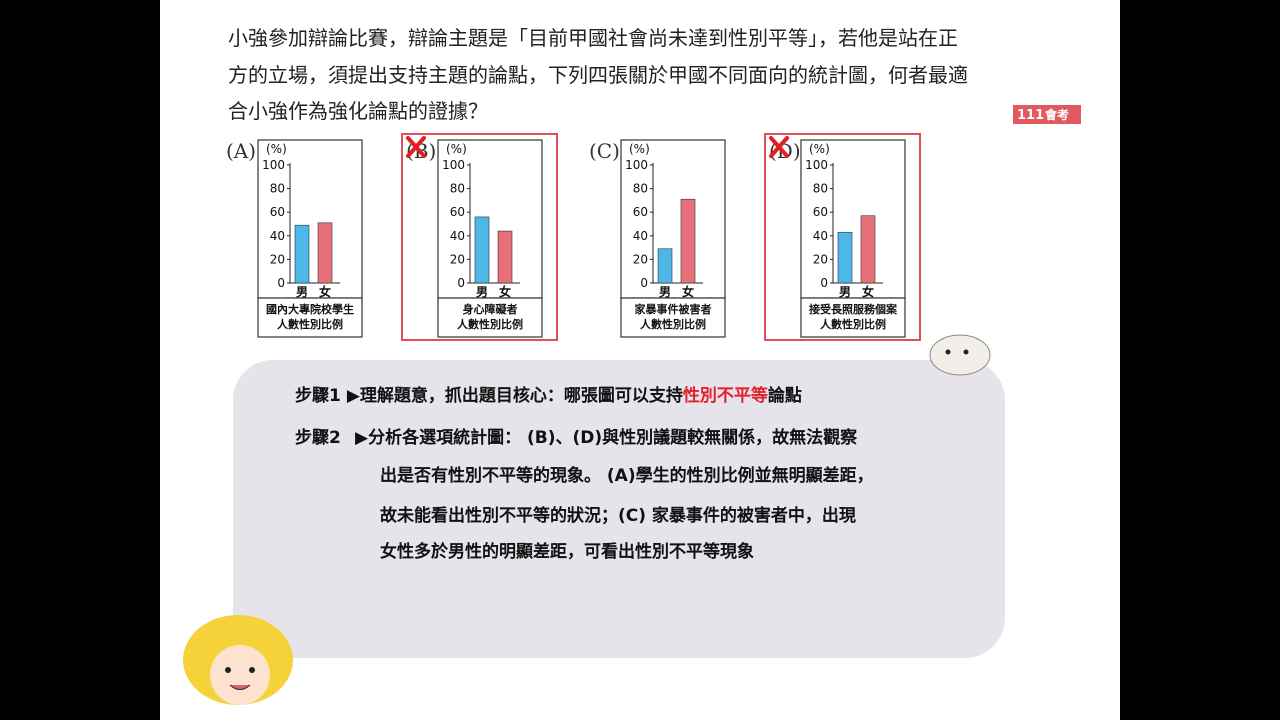 The image size is (1280, 720). Describe the element at coordinates (618, 515) in the screenshot. I see `step-line: 故未能看出性別不平等的狀況；(C) 家暴事件的被害者中，出現` at that location.